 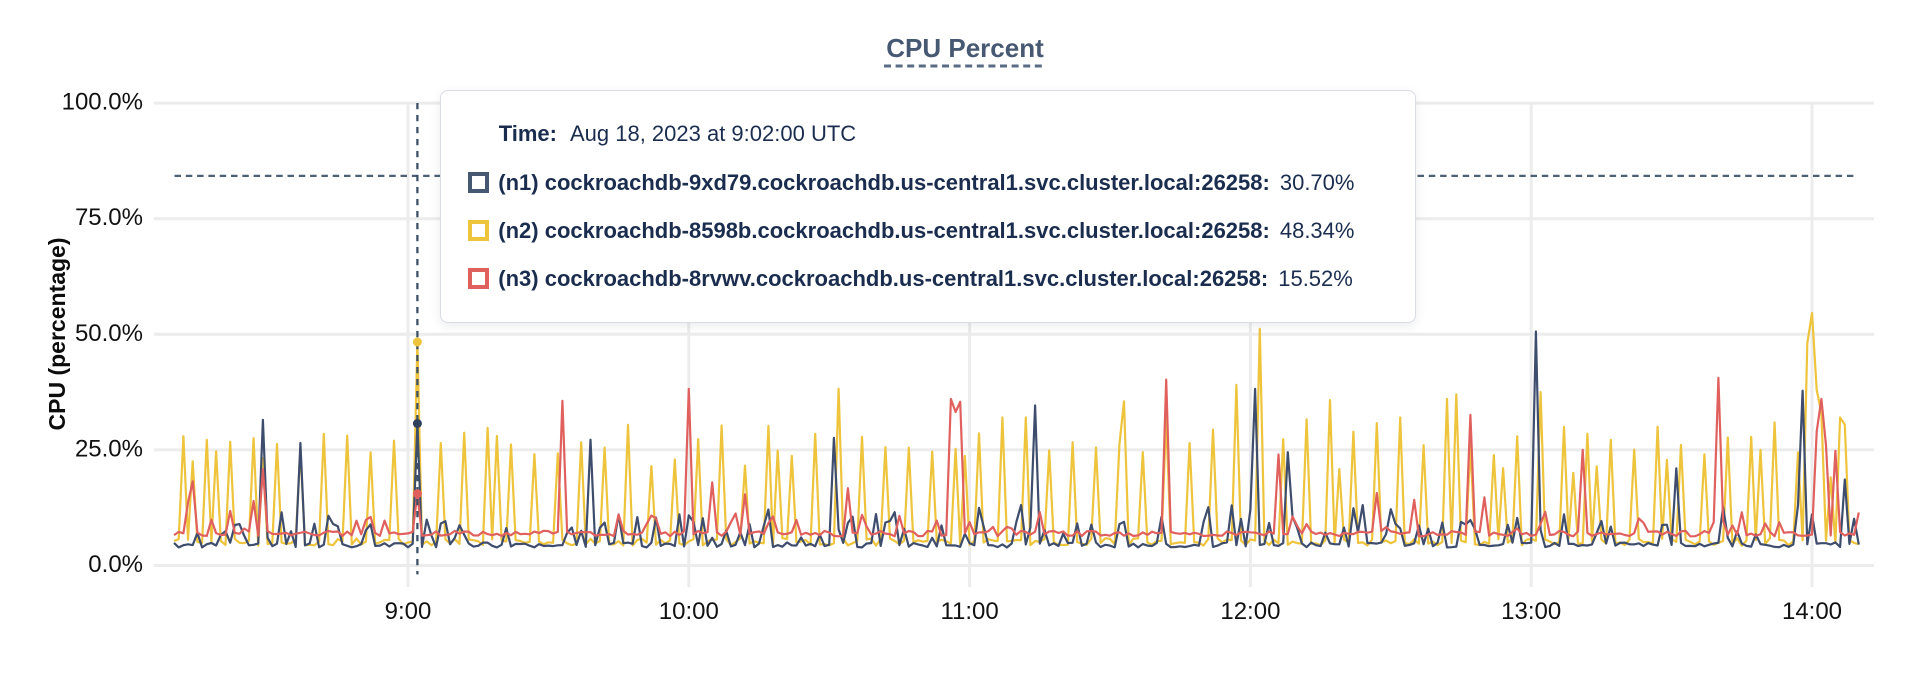 I want to click on svg-text: 75.0%, so click(x=109, y=217).